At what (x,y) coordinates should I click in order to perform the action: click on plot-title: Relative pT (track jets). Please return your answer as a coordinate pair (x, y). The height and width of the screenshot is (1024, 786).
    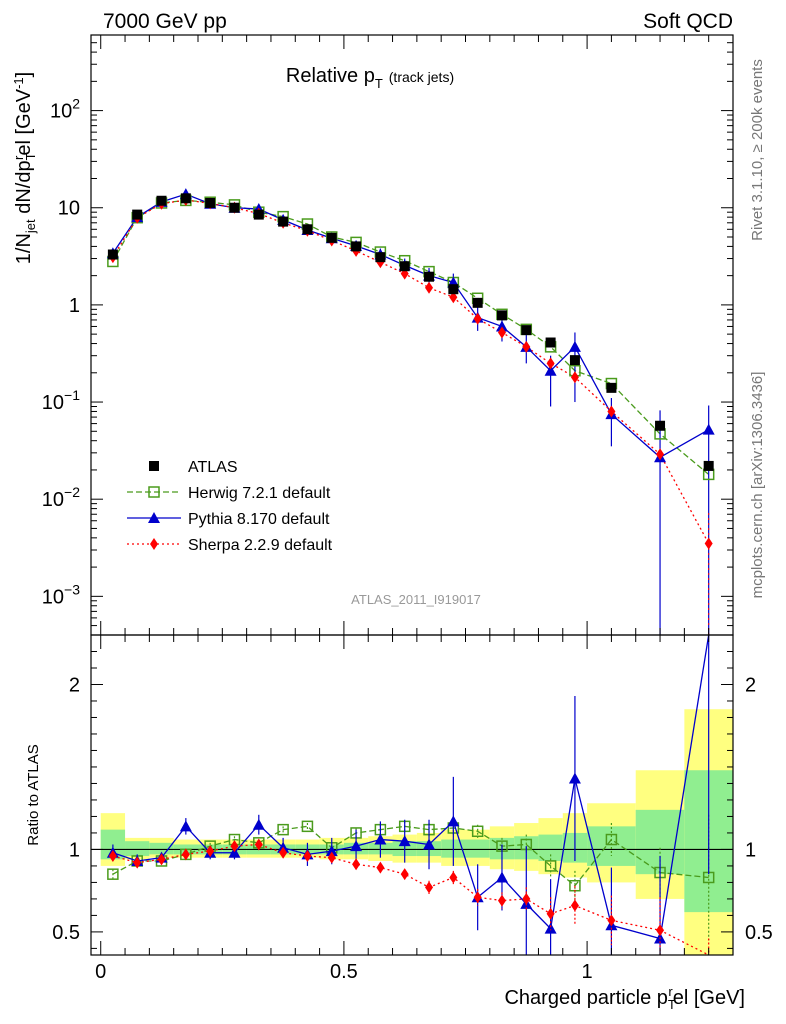
    Looking at the image, I should click on (370, 78).